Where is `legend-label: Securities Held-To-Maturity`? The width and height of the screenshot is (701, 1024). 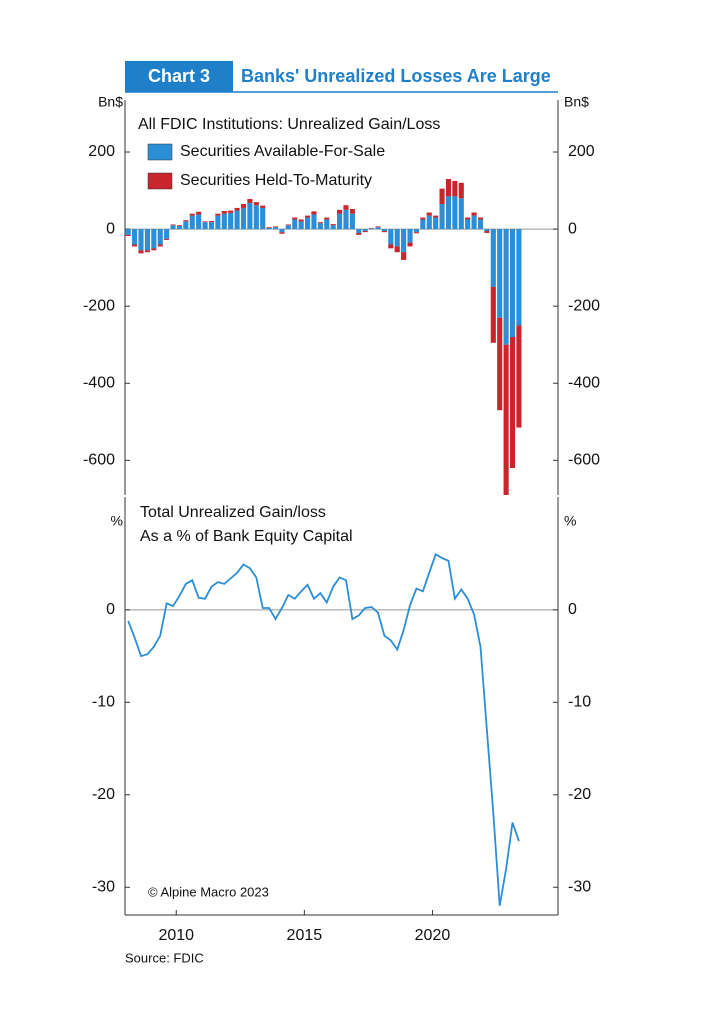 legend-label: Securities Held-To-Maturity is located at coordinates (276, 180).